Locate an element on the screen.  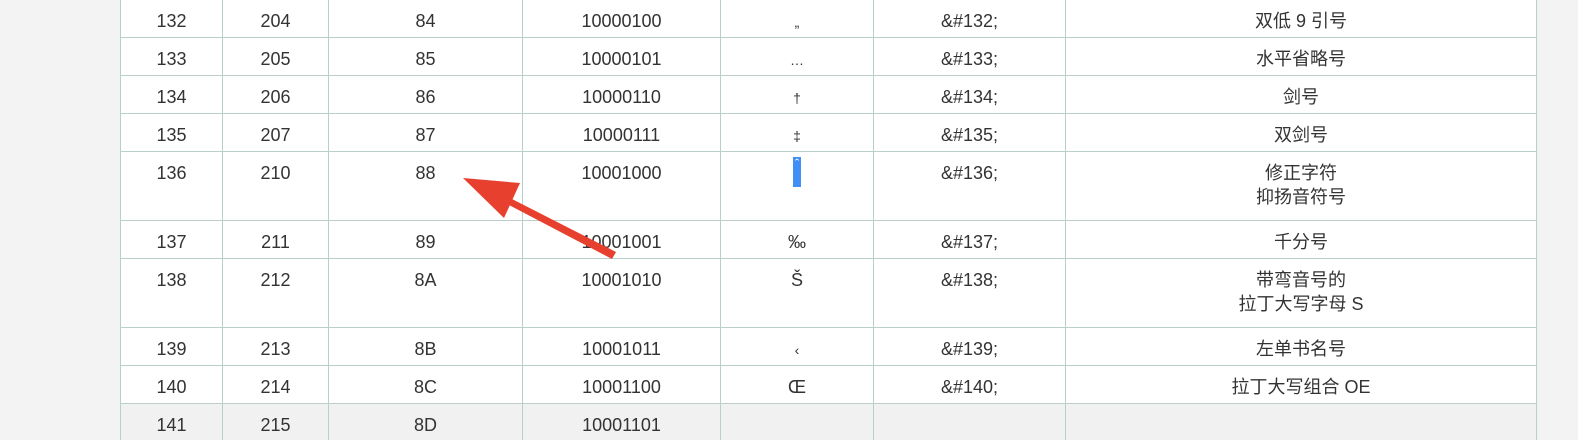
decimal-cell: 135 is located at coordinates (171, 132).